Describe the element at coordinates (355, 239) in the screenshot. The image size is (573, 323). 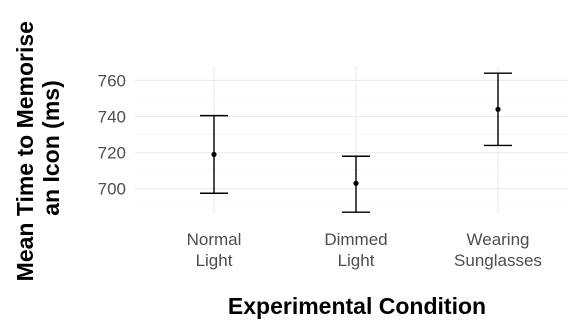
I see `x-tick-label-line: Dimmed` at that location.